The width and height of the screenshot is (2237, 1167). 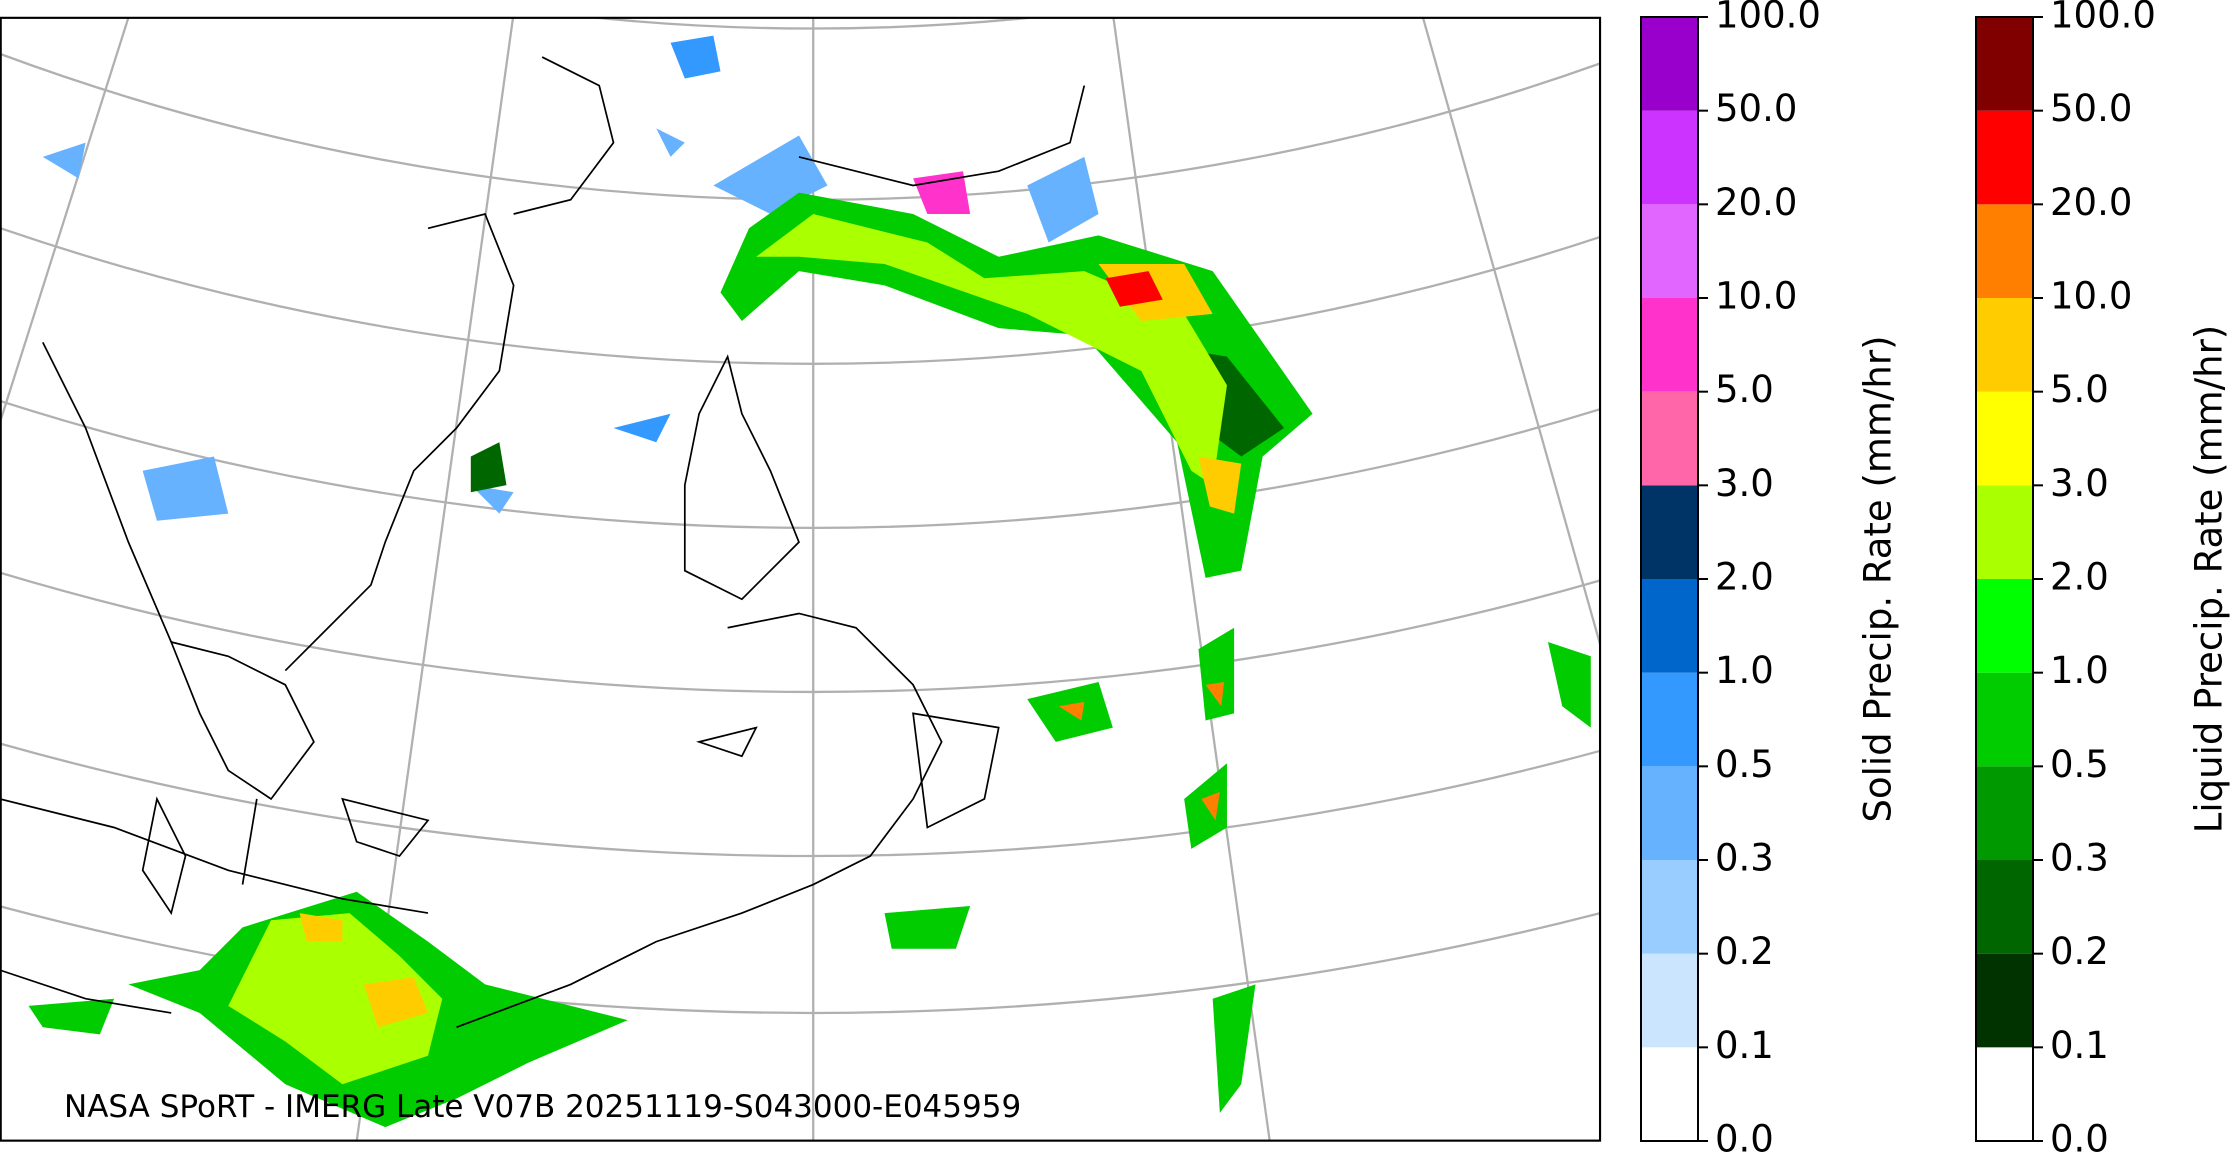 I want to click on colorbar-label: Solid Precip. Rate (mm/hr), so click(x=1878, y=578).